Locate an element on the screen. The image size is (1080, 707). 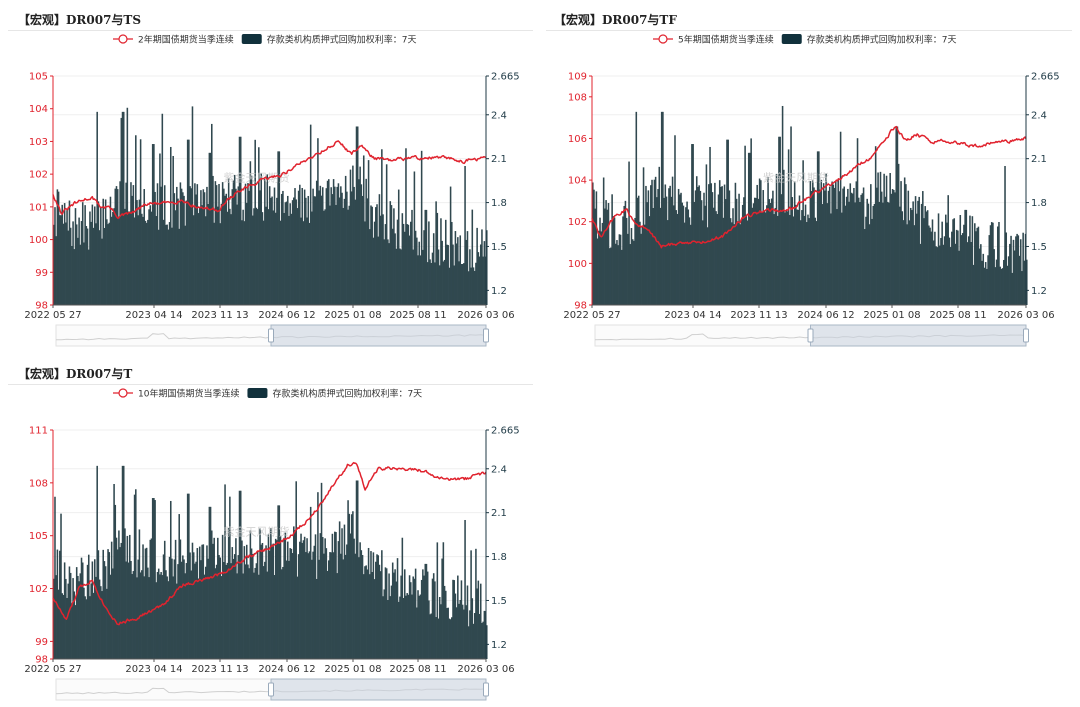
left-axis-tick: 109 is located at coordinates (577, 77).